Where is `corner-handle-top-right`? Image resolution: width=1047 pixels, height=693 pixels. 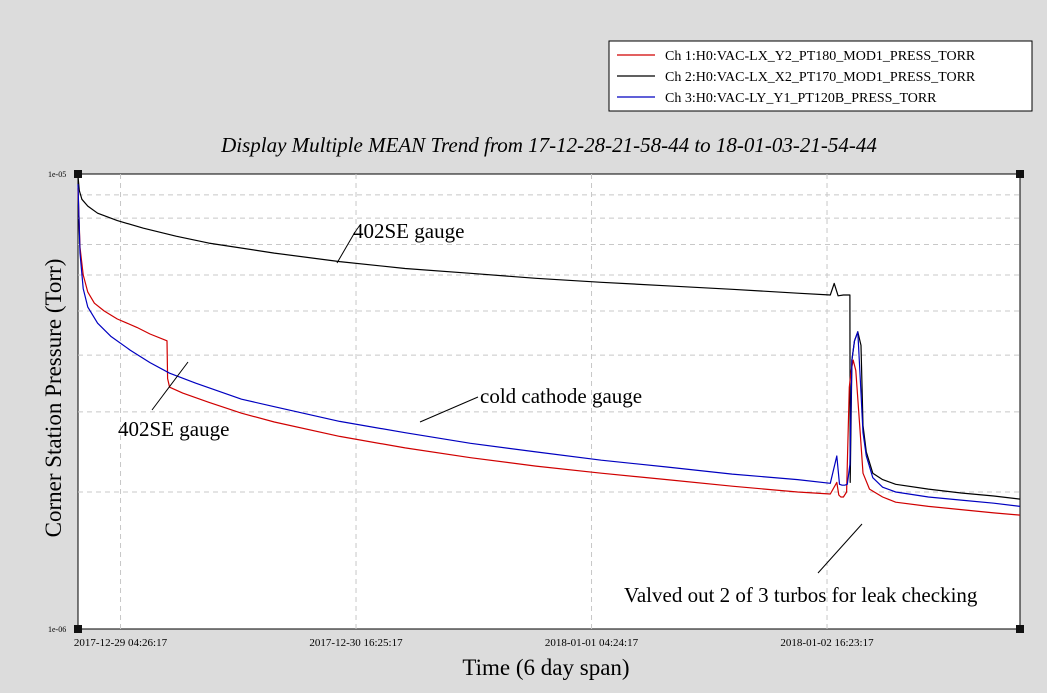
corner-handle-top-right is located at coordinates (1020, 174).